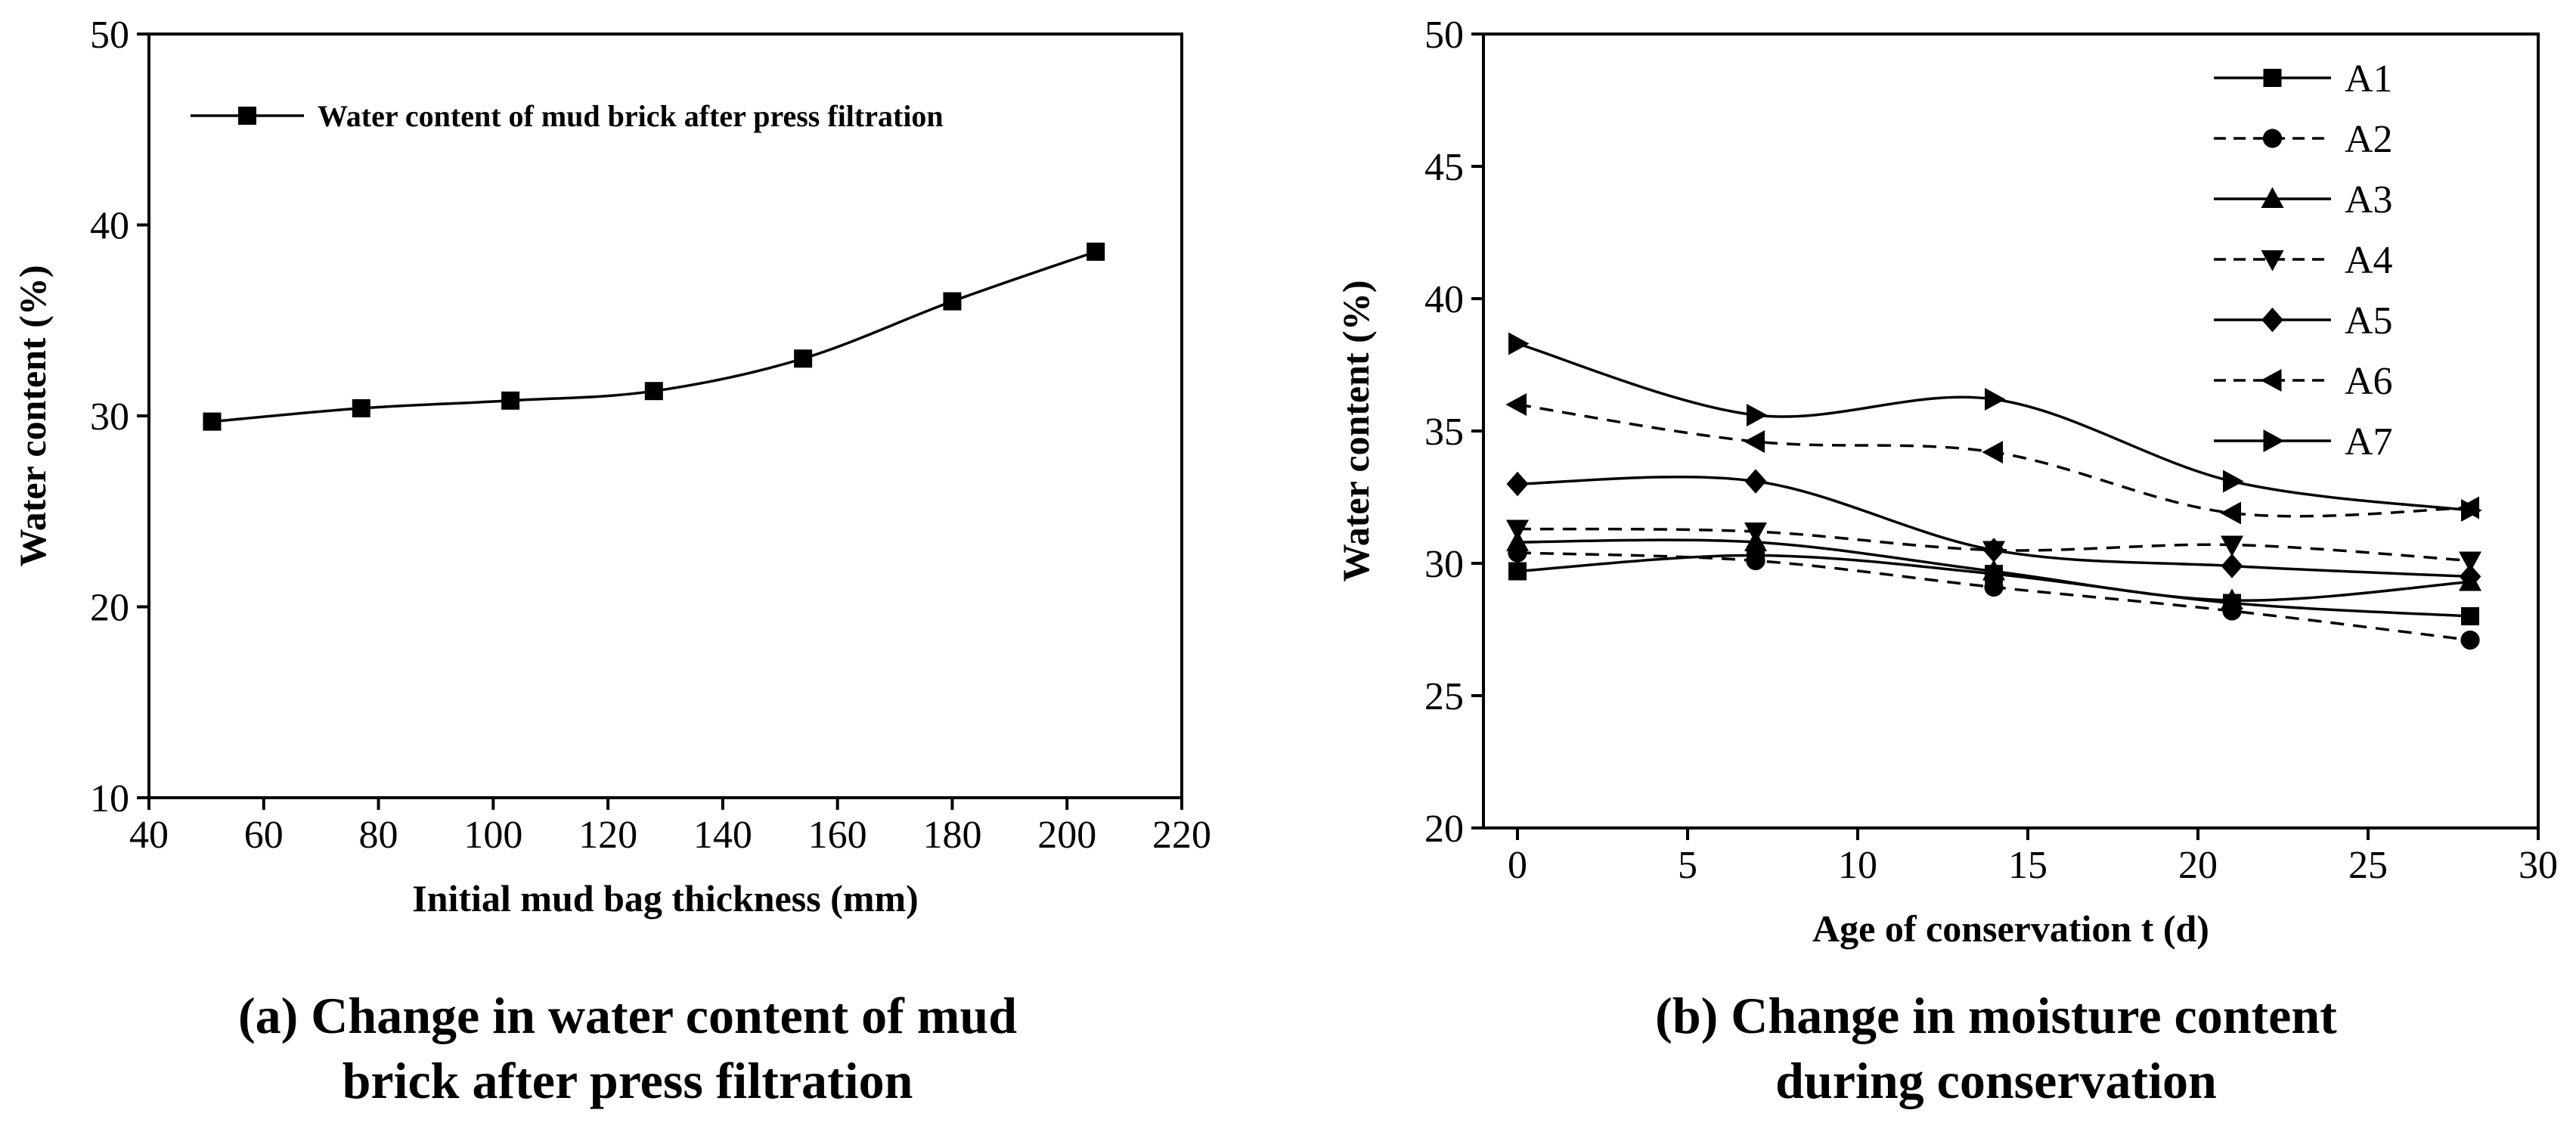  Describe the element at coordinates (109, 798) in the screenshot. I see `y-tick-label: 10` at that location.